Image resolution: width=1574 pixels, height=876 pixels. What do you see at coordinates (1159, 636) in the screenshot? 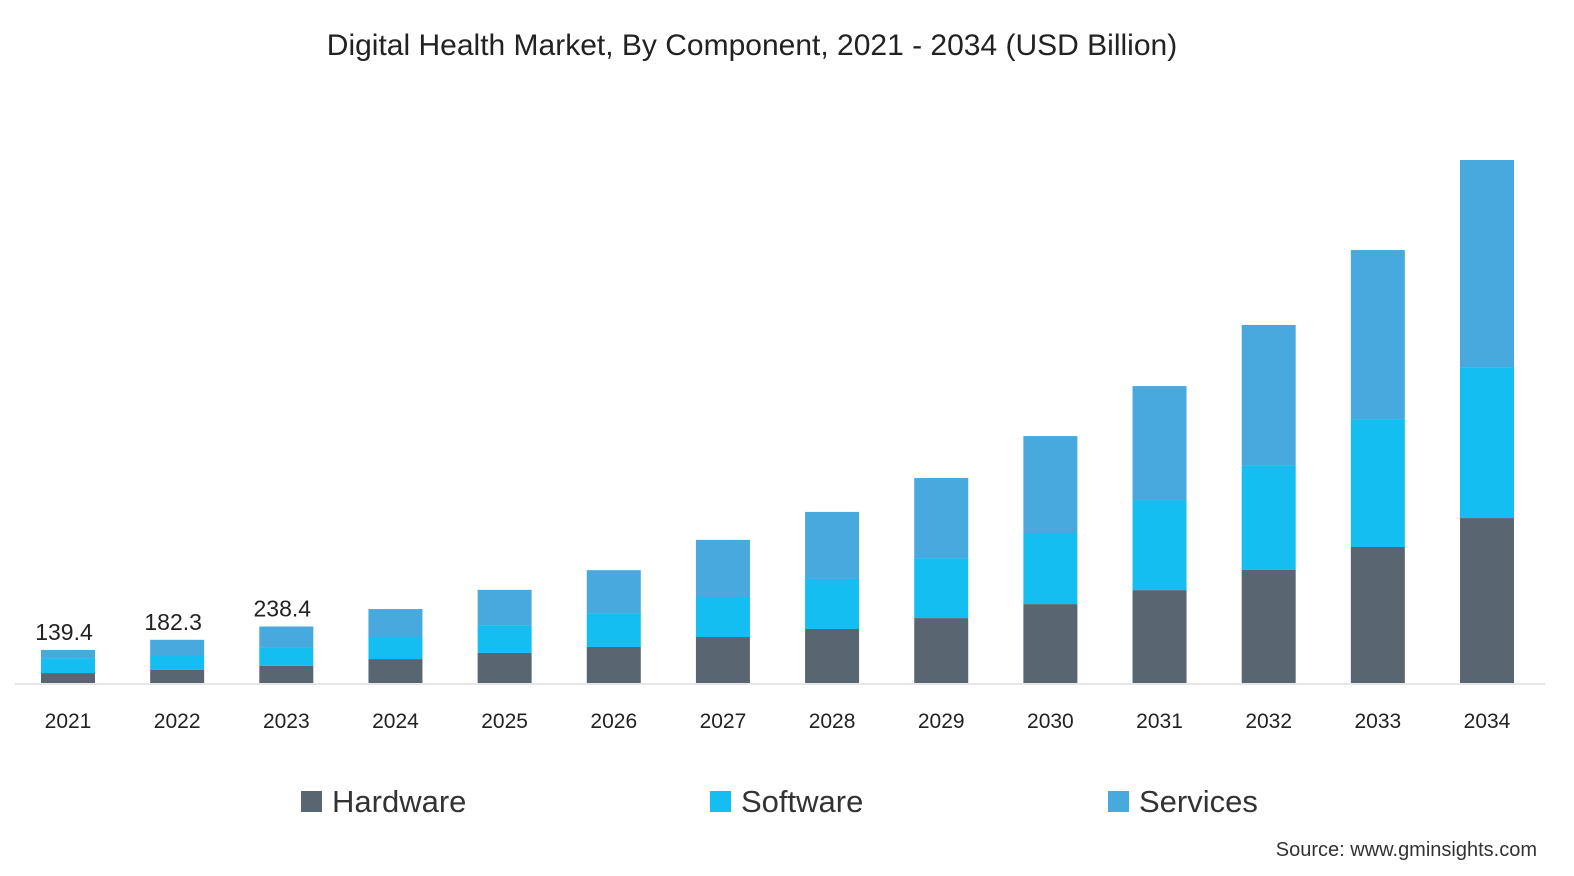
I see `bar-hardware-2031` at bounding box center [1159, 636].